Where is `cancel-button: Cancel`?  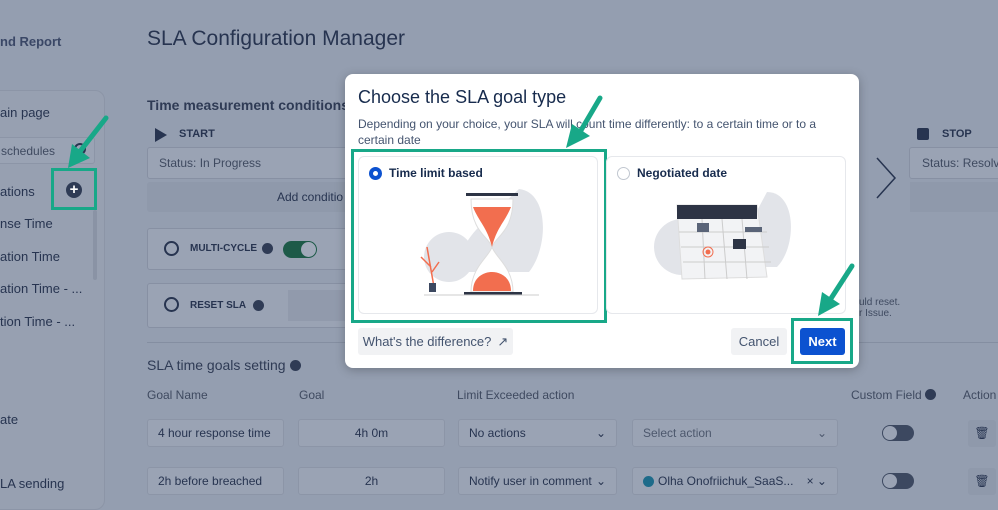 cancel-button: Cancel is located at coordinates (759, 341).